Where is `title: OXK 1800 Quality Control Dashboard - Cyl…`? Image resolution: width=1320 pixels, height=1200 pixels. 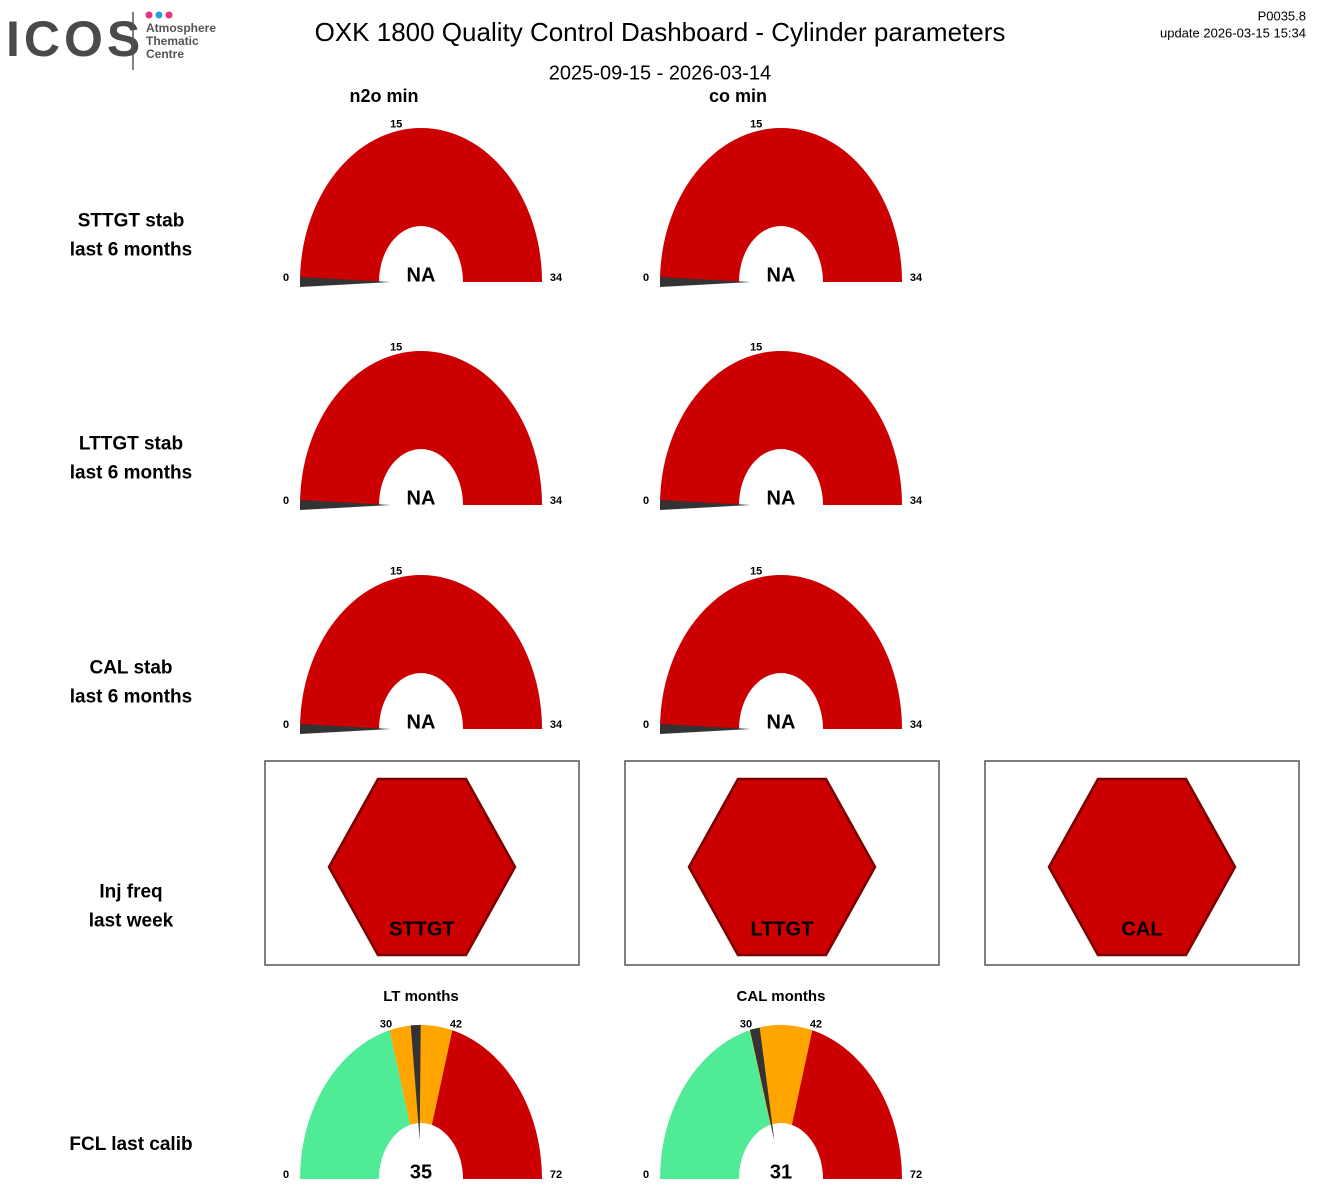 title: OXK 1800 Quality Control Dashboard - Cyl… is located at coordinates (660, 32).